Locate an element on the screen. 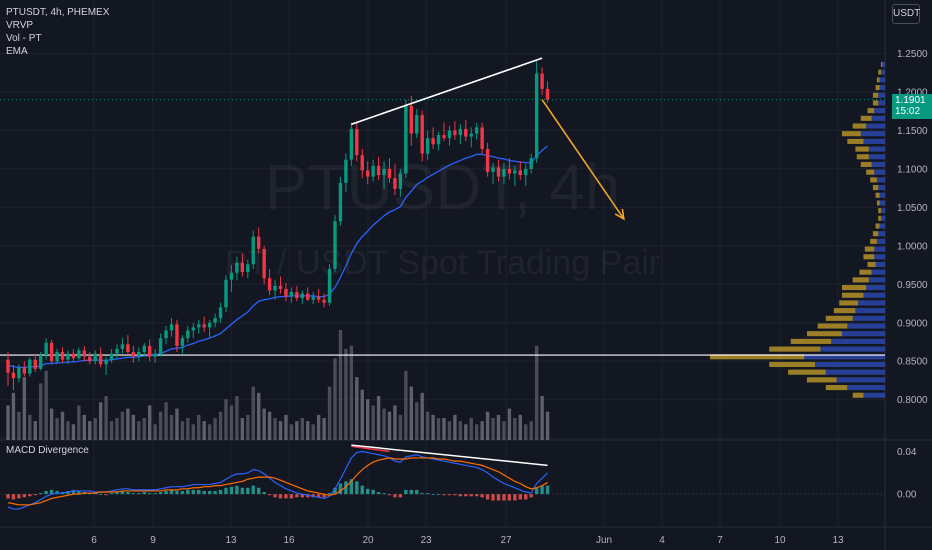 Image resolution: width=932 pixels, height=550 pixels. macd-axis-label: 0.04 is located at coordinates (907, 452).